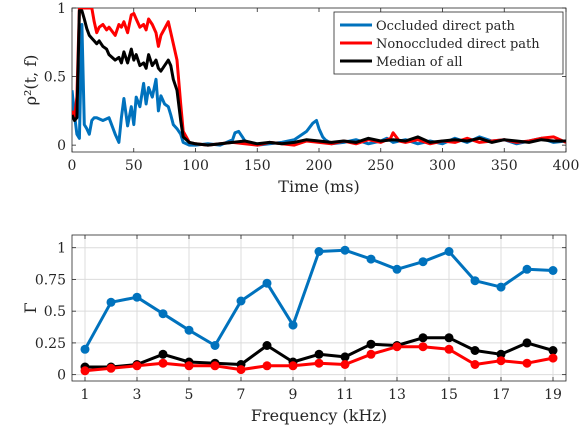  What do you see at coordinates (30, 80) in the screenshot?
I see `time-chart-y-axis-label: ρ²(t, f)` at bounding box center [30, 80].